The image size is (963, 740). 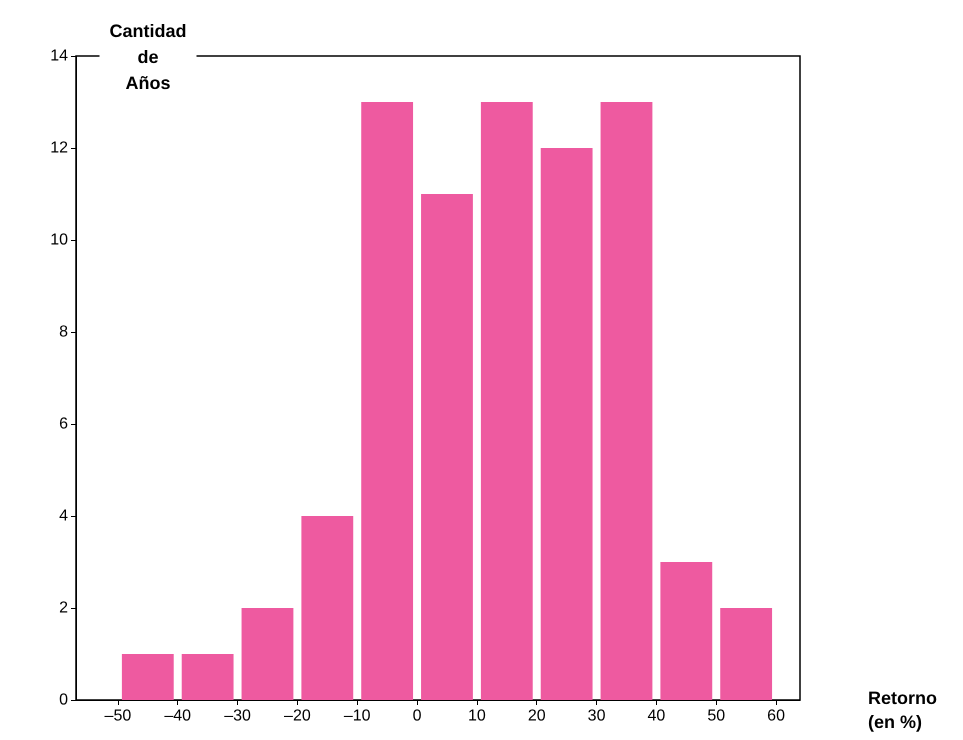 I want to click on x-tick-label: 20, so click(x=537, y=716).